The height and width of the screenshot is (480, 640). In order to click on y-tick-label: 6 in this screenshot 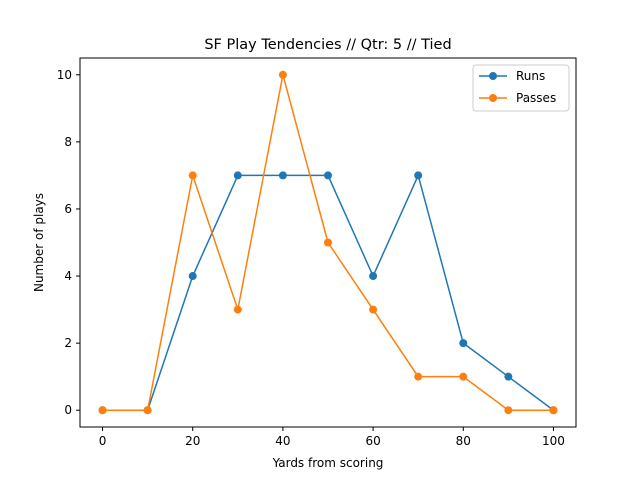, I will do `click(68, 209)`.